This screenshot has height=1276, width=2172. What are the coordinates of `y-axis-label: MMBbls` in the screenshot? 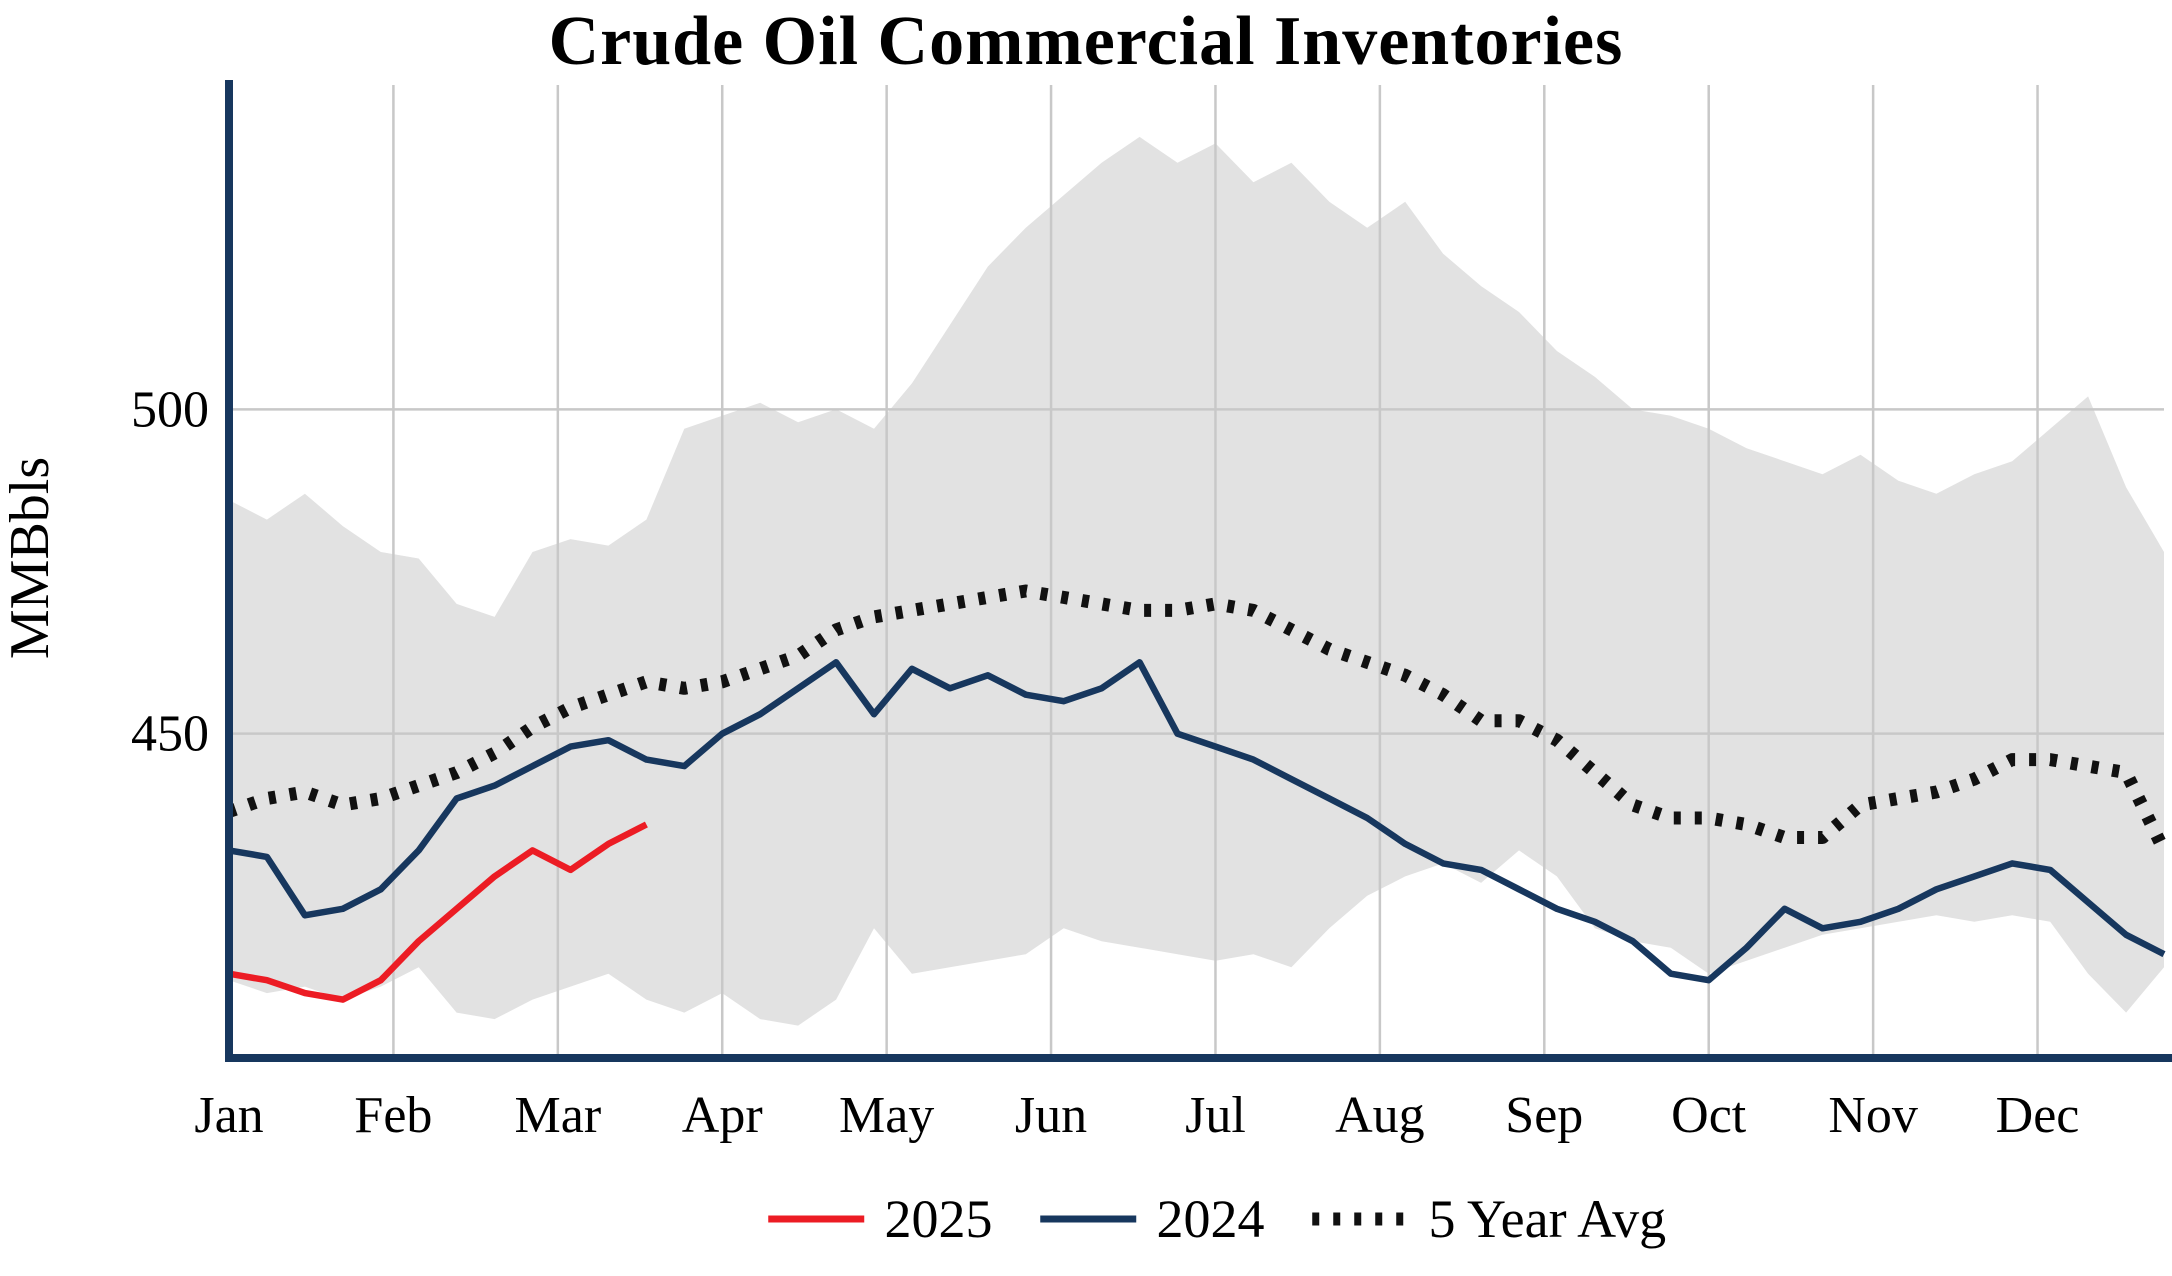 It's located at (30, 558).